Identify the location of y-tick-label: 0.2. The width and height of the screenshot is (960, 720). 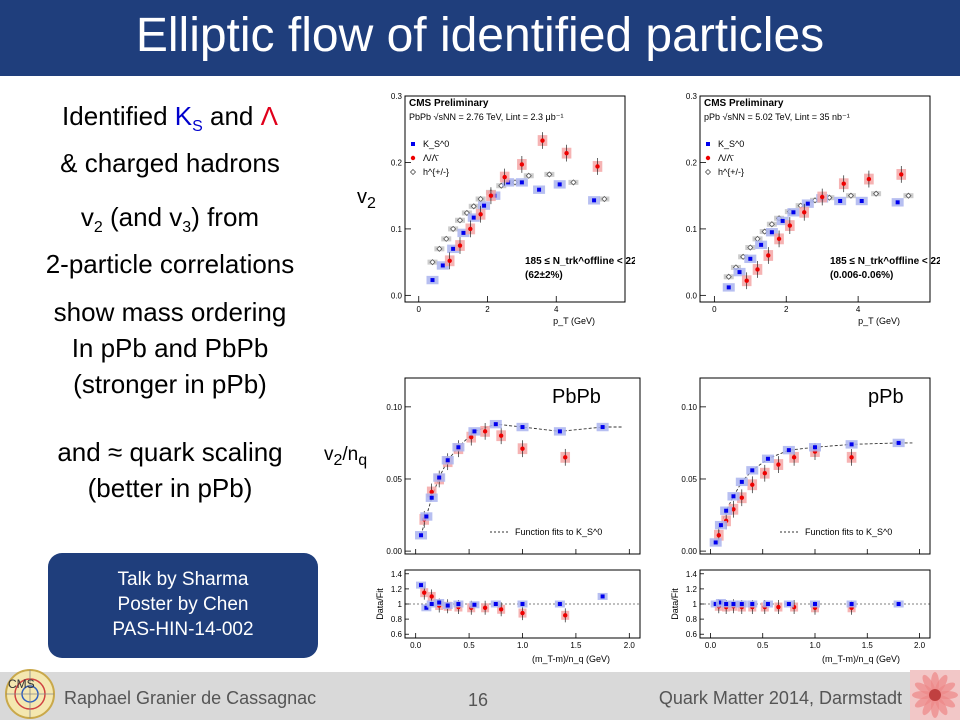
(397, 162).